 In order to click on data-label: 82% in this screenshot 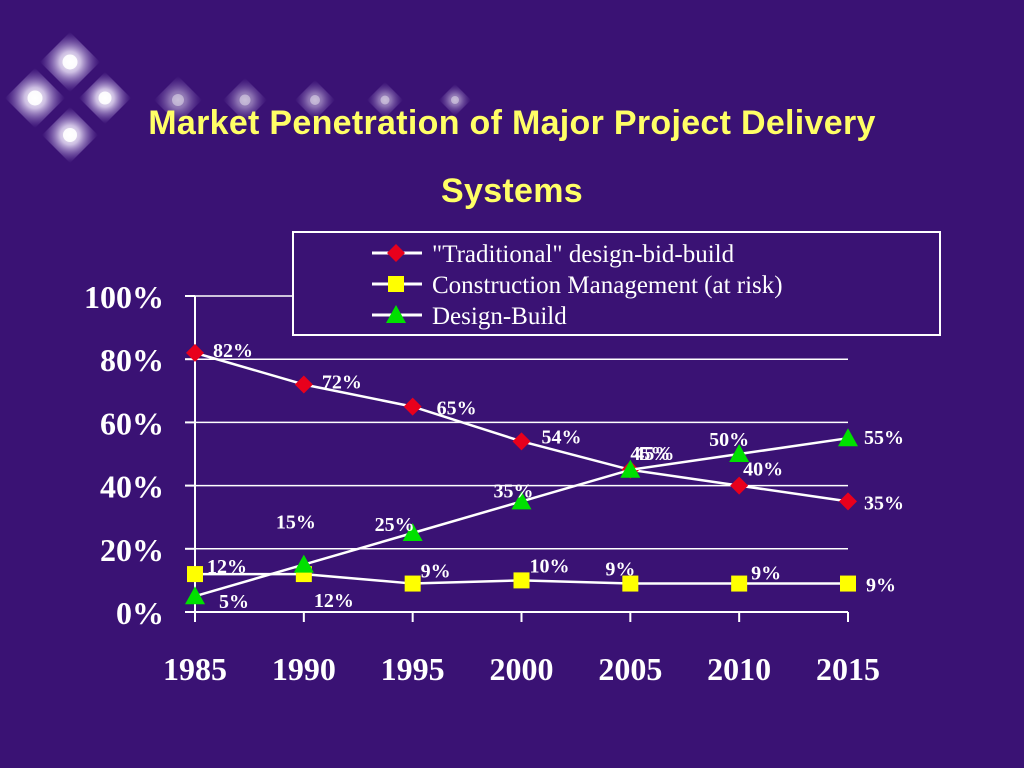, I will do `click(233, 351)`.